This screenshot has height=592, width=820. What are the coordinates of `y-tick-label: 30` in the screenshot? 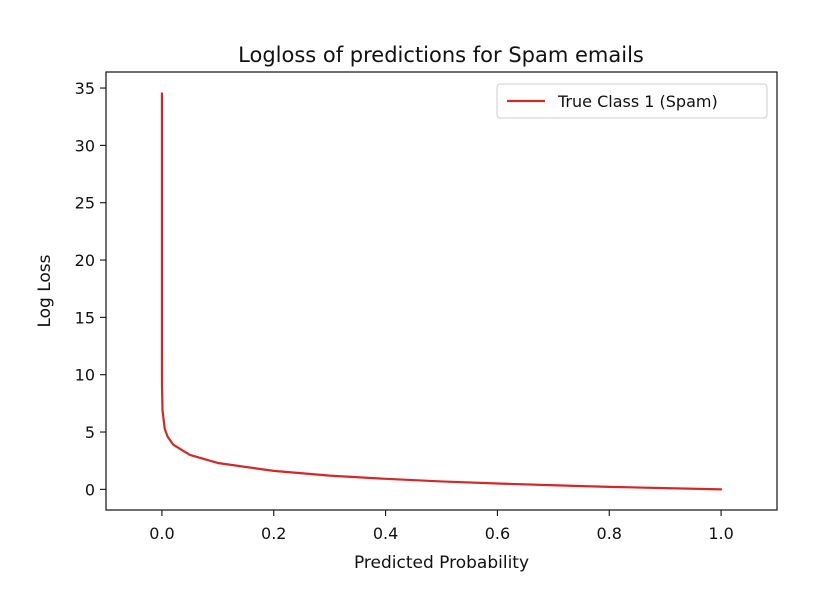 It's located at (85, 145).